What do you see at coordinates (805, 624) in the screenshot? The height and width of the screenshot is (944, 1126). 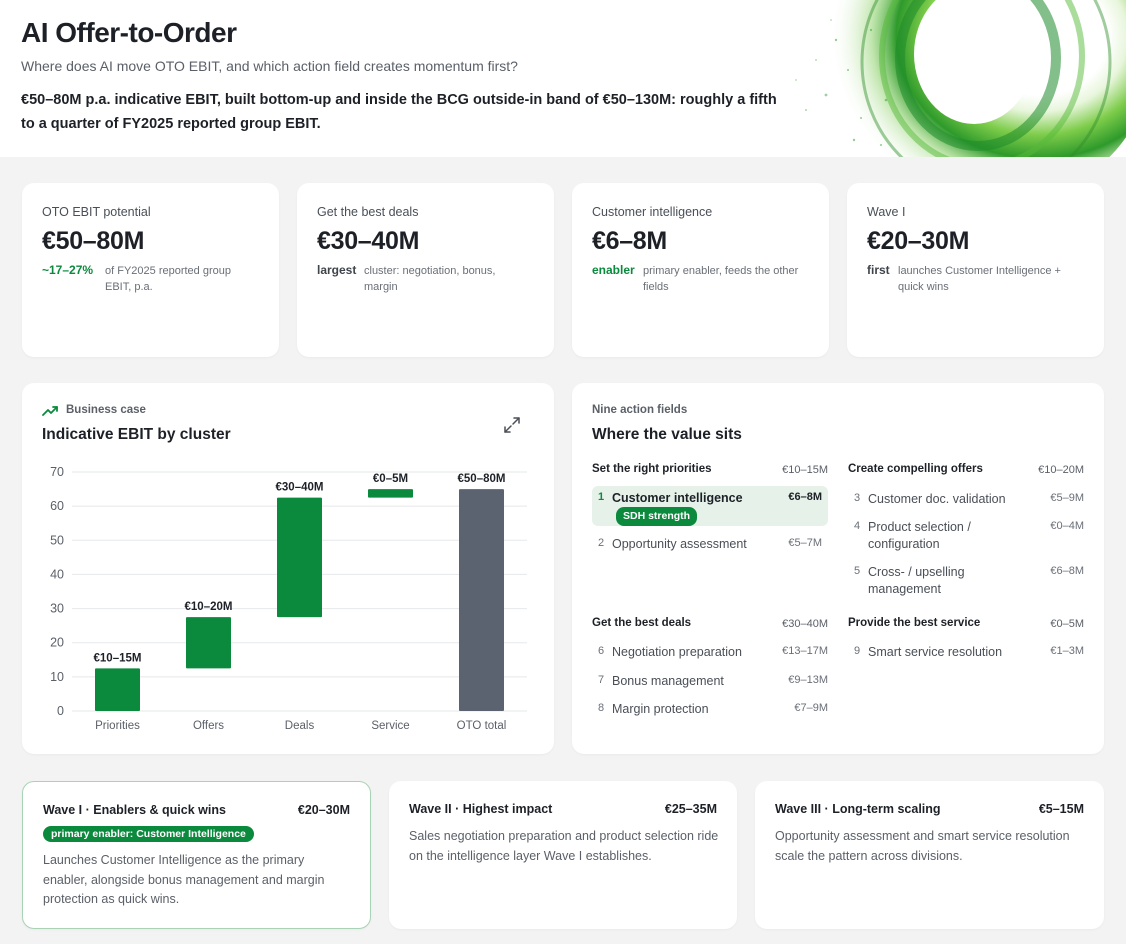 I see `group-value: €30–40M` at bounding box center [805, 624].